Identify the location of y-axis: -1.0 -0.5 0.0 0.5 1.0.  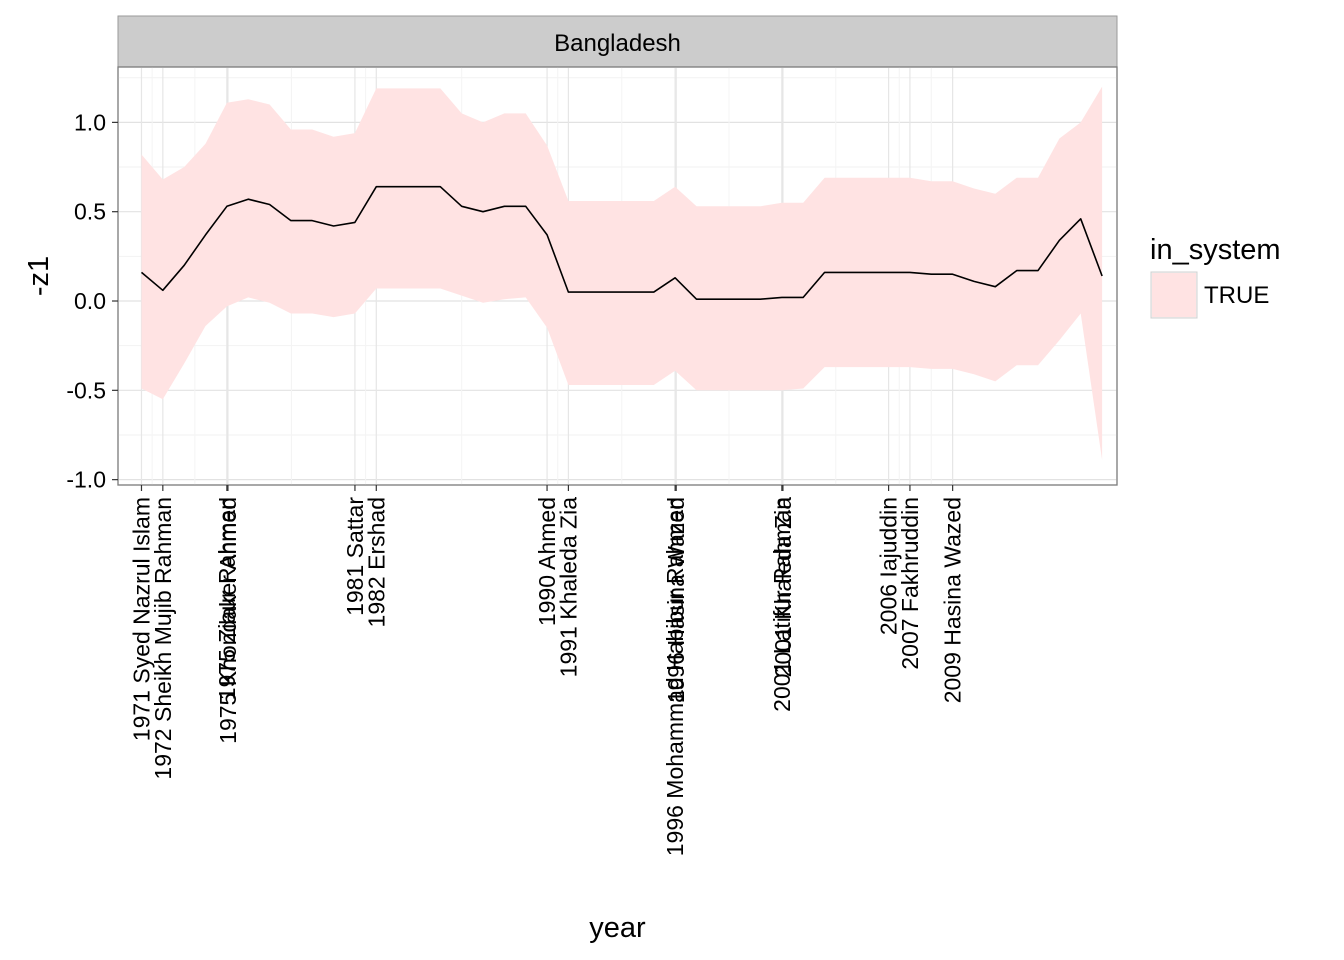
(92, 301).